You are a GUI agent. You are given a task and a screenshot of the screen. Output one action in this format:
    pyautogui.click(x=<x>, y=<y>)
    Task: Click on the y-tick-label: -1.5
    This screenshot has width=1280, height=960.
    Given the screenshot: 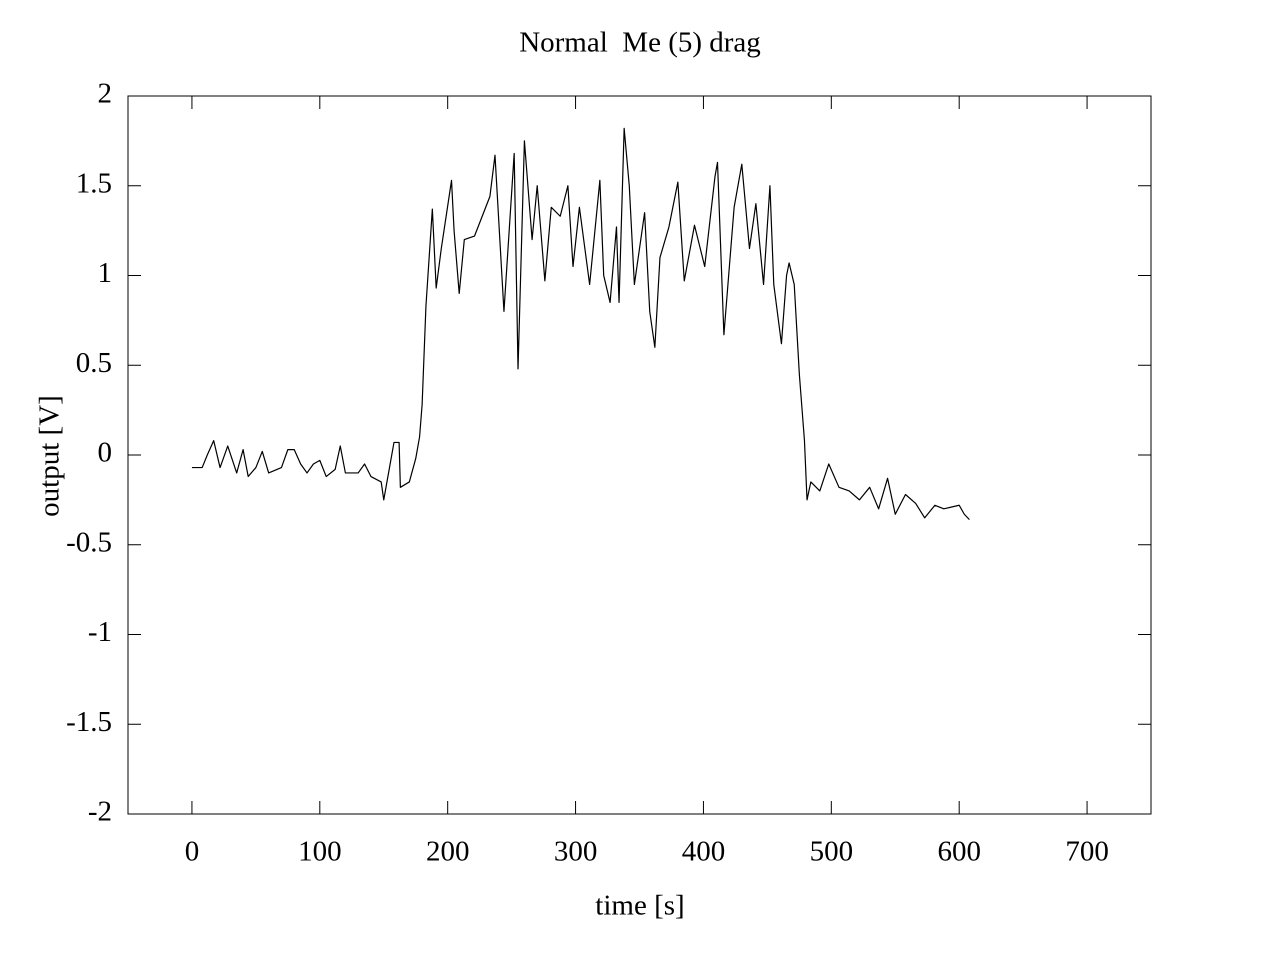 What is the action you would take?
    pyautogui.click(x=89, y=722)
    